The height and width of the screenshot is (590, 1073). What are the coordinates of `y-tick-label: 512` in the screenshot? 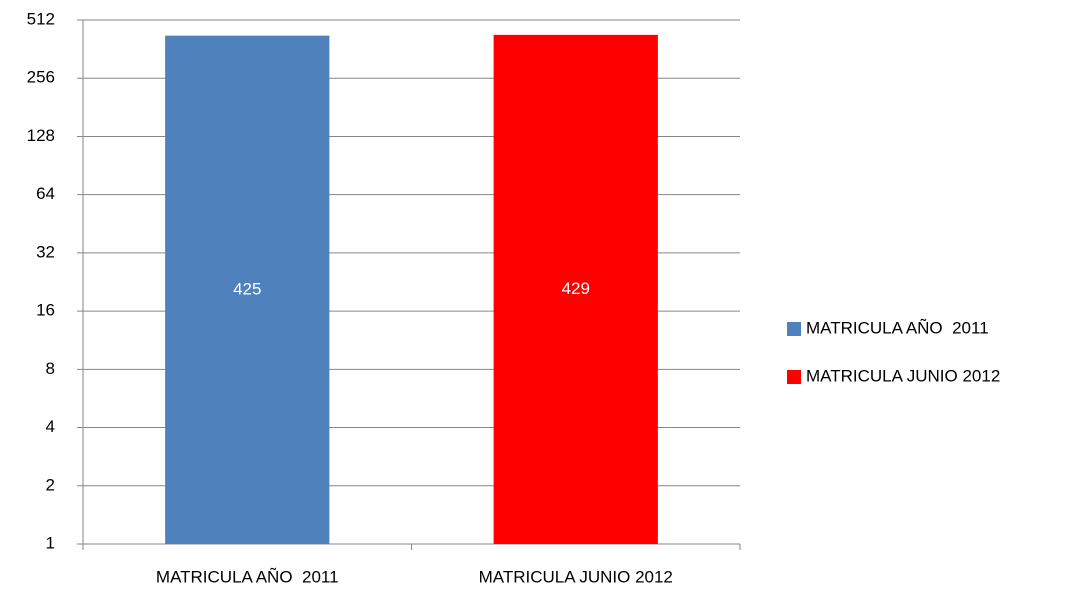 It's located at (41, 18).